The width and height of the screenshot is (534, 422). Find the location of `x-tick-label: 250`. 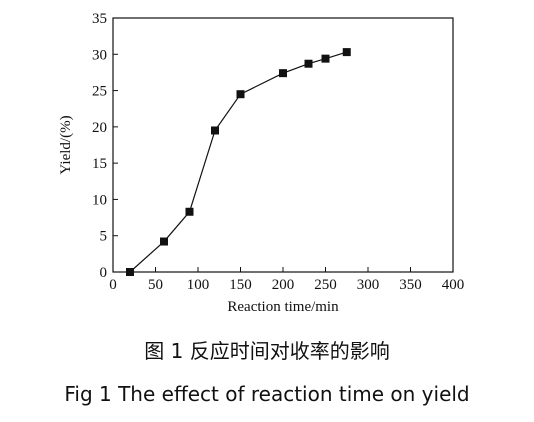

x-tick-label: 250 is located at coordinates (325, 285).